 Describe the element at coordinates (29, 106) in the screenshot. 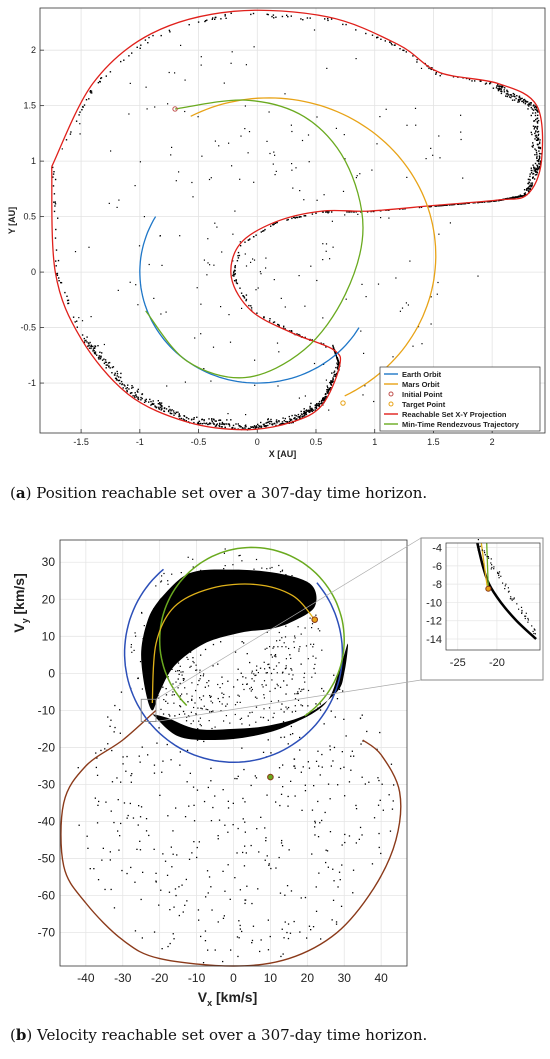

I see `panel-a-y-tick-label: 1.5` at that location.